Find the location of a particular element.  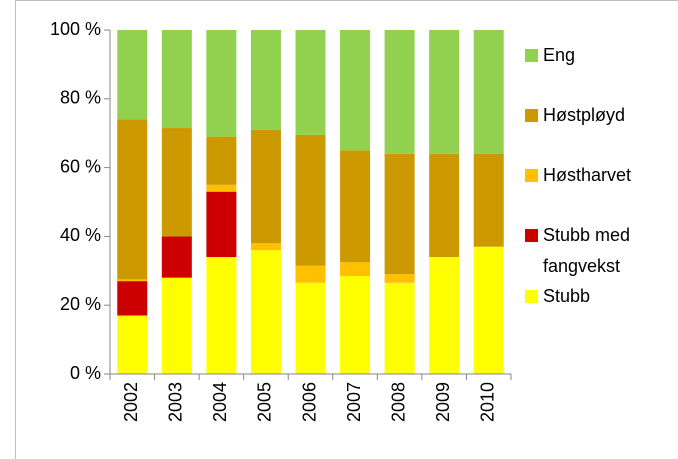

x-tick-label: 2003 is located at coordinates (176, 402).